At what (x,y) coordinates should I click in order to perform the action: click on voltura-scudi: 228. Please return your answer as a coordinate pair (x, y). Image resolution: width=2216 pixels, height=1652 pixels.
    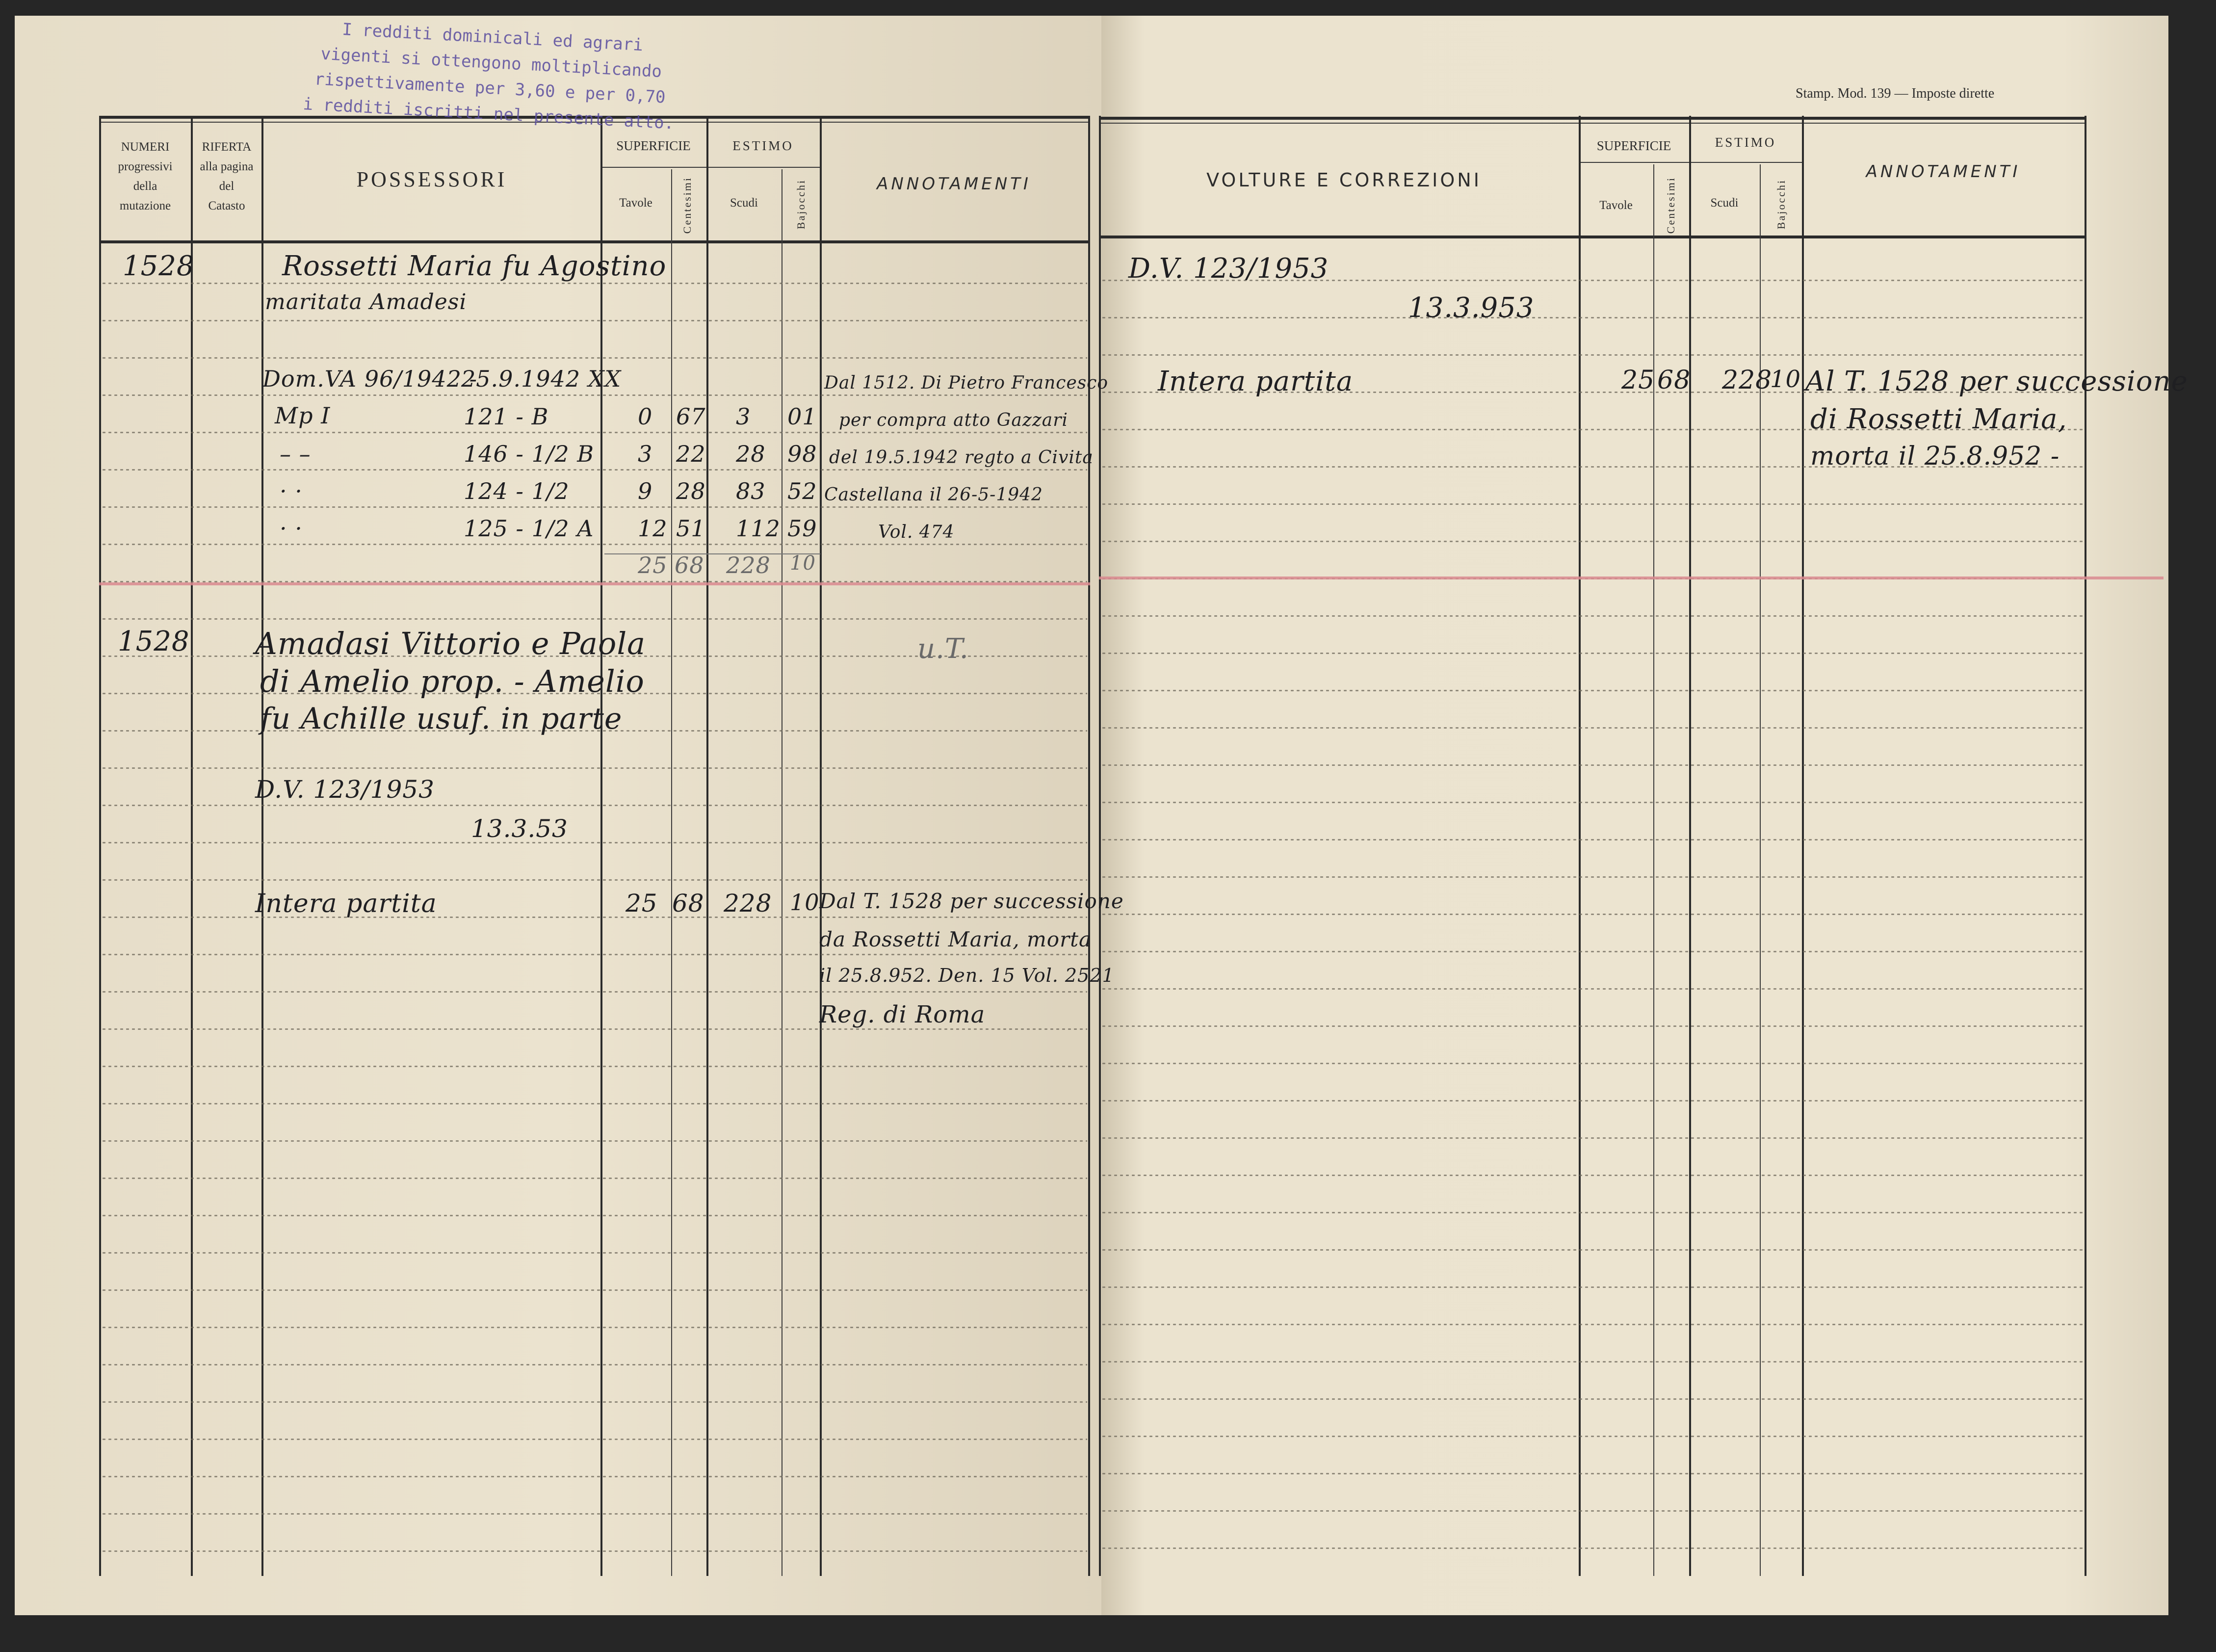
    Looking at the image, I should click on (1747, 381).